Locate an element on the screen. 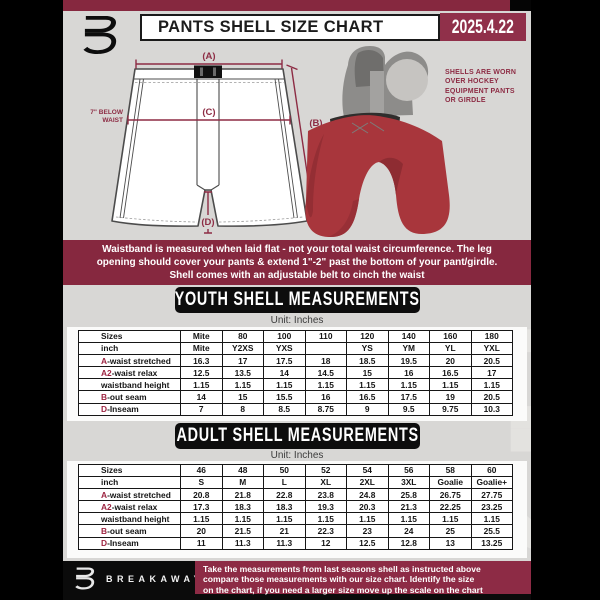 This screenshot has height=600, width=600. text-line: EQUIPMENT PANTS is located at coordinates (480, 91).